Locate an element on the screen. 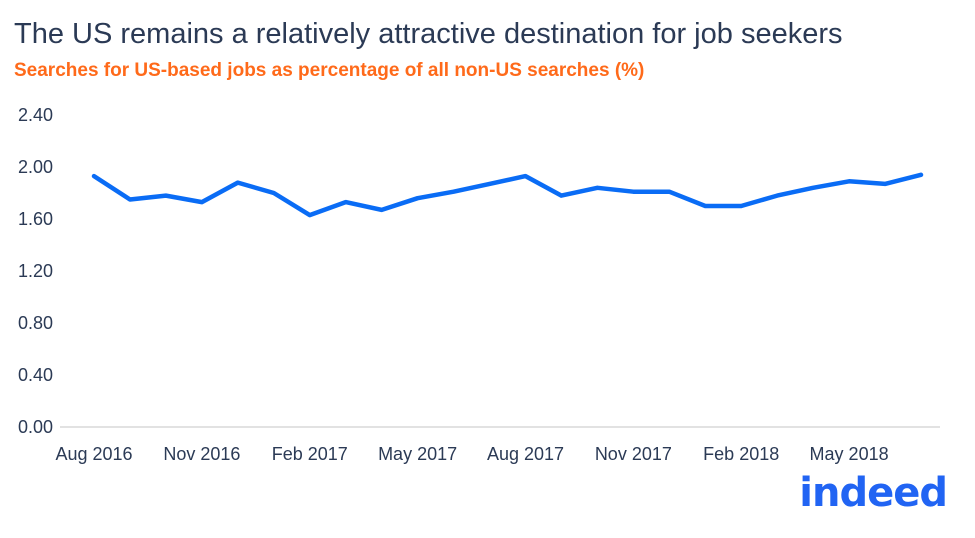 This screenshot has height=538, width=975. y-tick-label: 1.20 is located at coordinates (35, 271).